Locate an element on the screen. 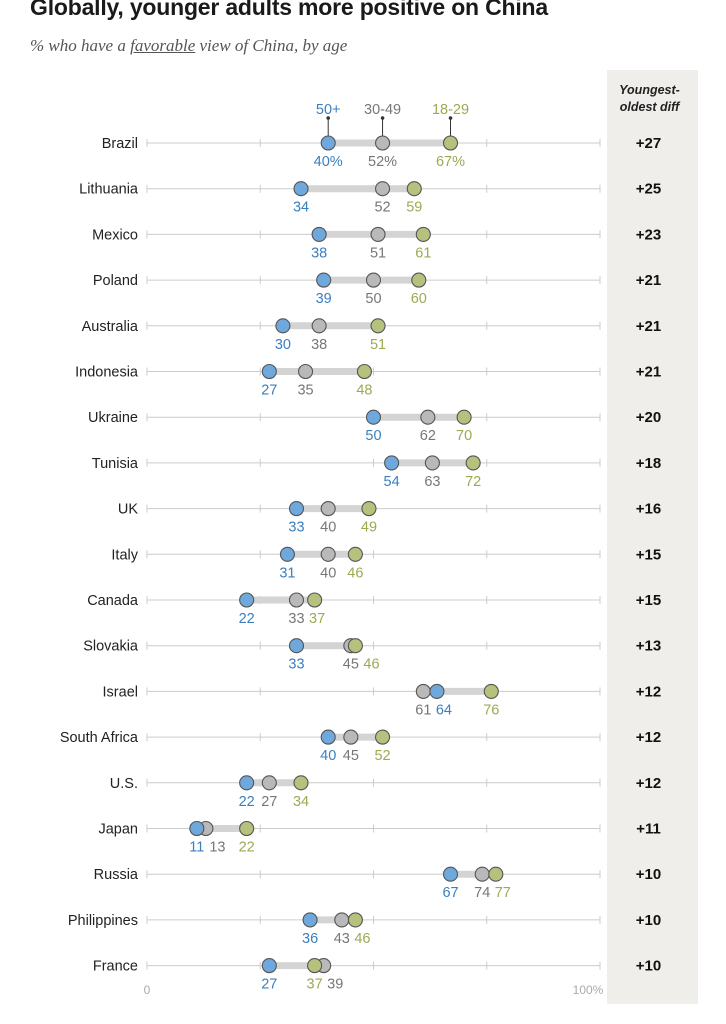 This screenshot has height=1024, width=726. country-label: South Africa is located at coordinates (99, 738).